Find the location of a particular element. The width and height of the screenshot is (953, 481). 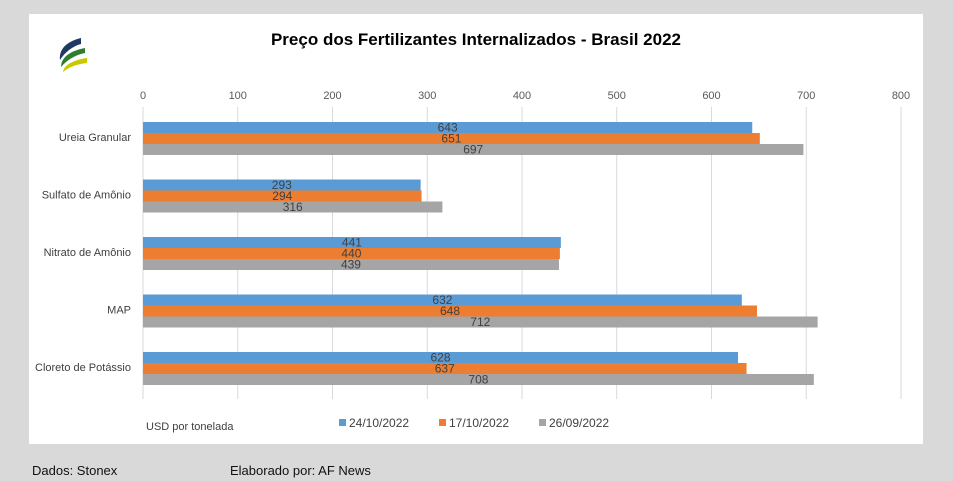

data-label: 441 is located at coordinates (352, 243).